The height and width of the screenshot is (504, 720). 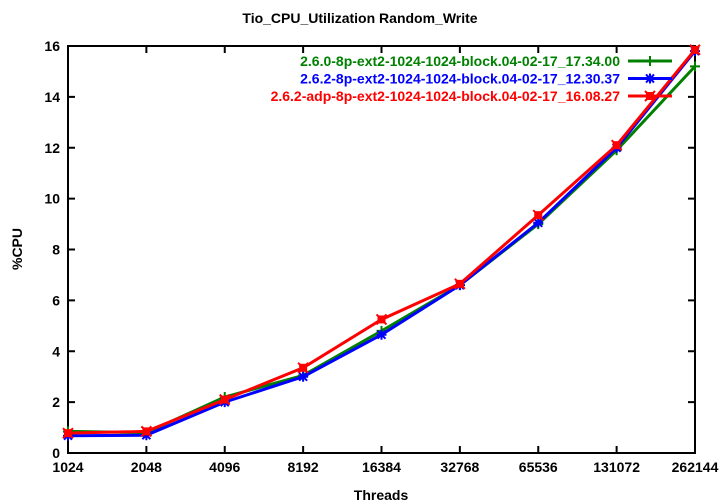 I want to click on x-tick-label: 262144, so click(x=695, y=467).